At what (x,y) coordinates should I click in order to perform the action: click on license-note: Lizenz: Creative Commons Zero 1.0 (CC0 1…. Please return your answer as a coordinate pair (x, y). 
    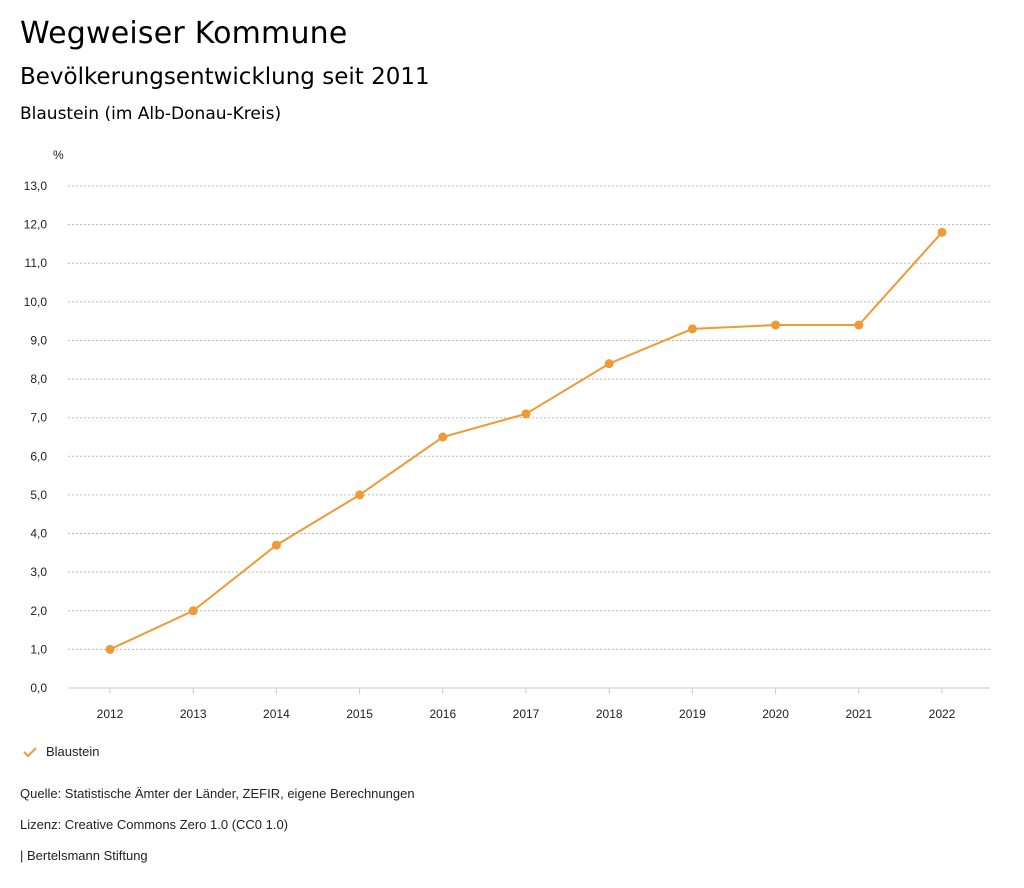
    Looking at the image, I should click on (154, 824).